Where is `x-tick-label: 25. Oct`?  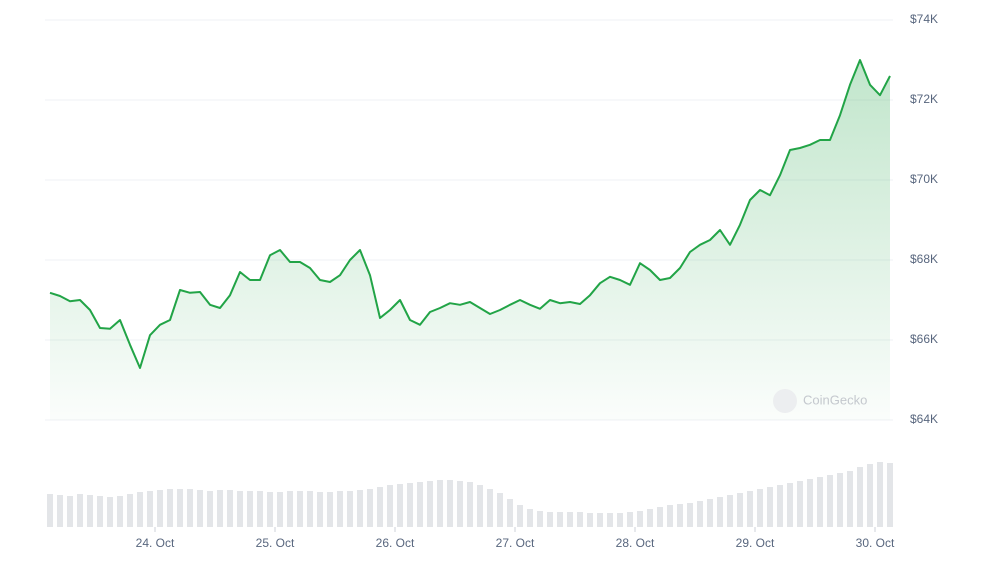 x-tick-label: 25. Oct is located at coordinates (275, 543).